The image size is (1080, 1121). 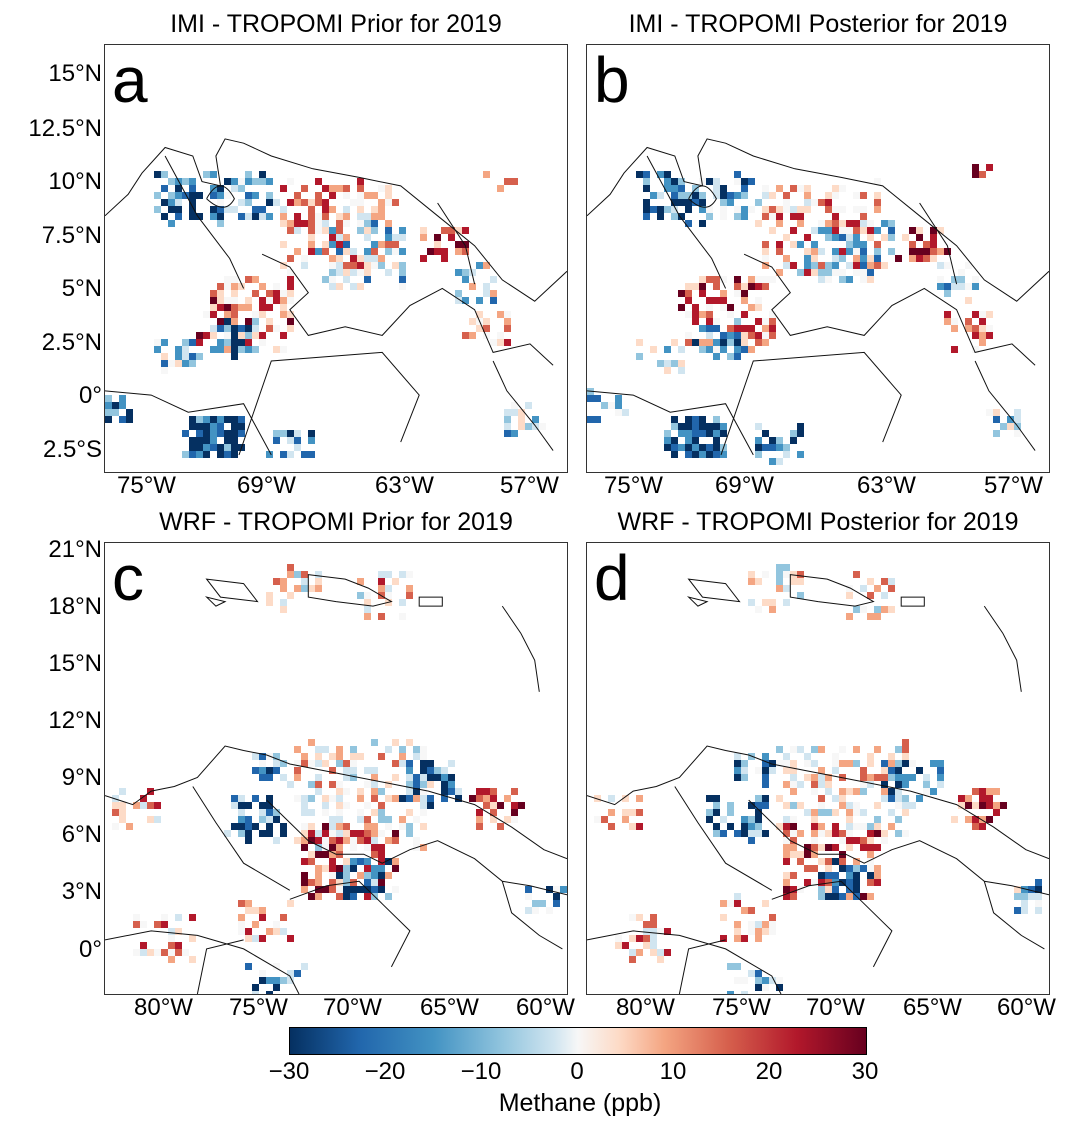 What do you see at coordinates (81, 891) in the screenshot?
I see `lat-tick: 3°N` at bounding box center [81, 891].